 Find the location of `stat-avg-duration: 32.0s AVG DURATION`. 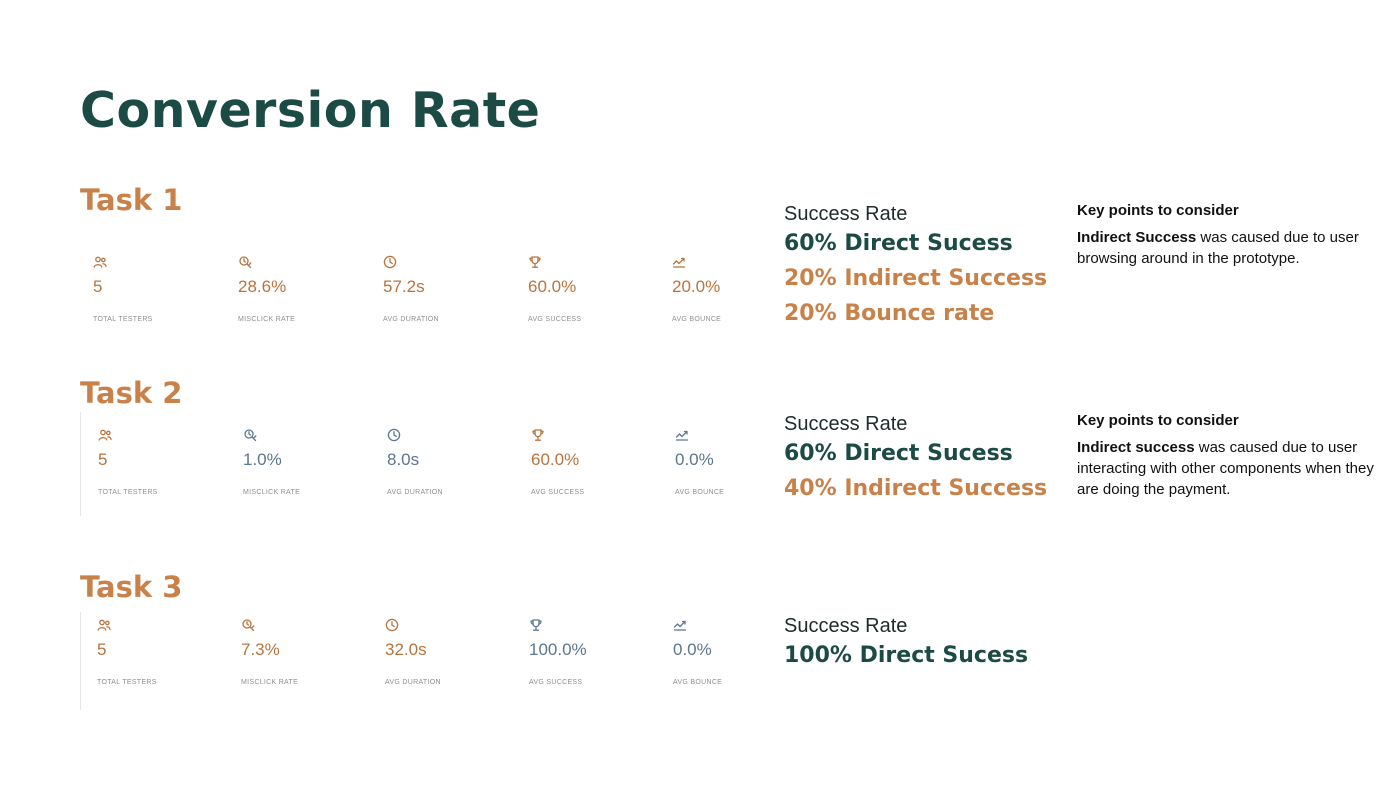

stat-avg-duration: 32.0s AVG DURATION is located at coordinates (450, 668).